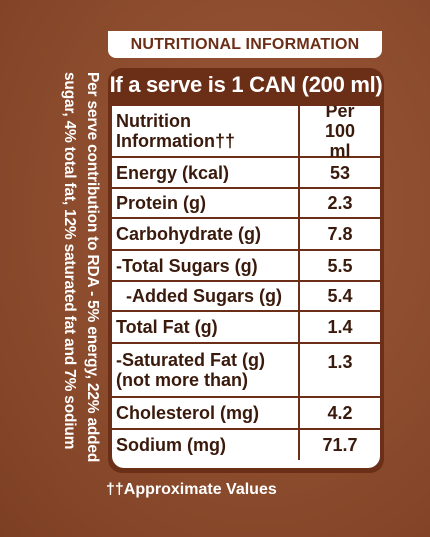 The height and width of the screenshot is (537, 430). What do you see at coordinates (340, 327) in the screenshot?
I see `nutrient-value: 1.4` at bounding box center [340, 327].